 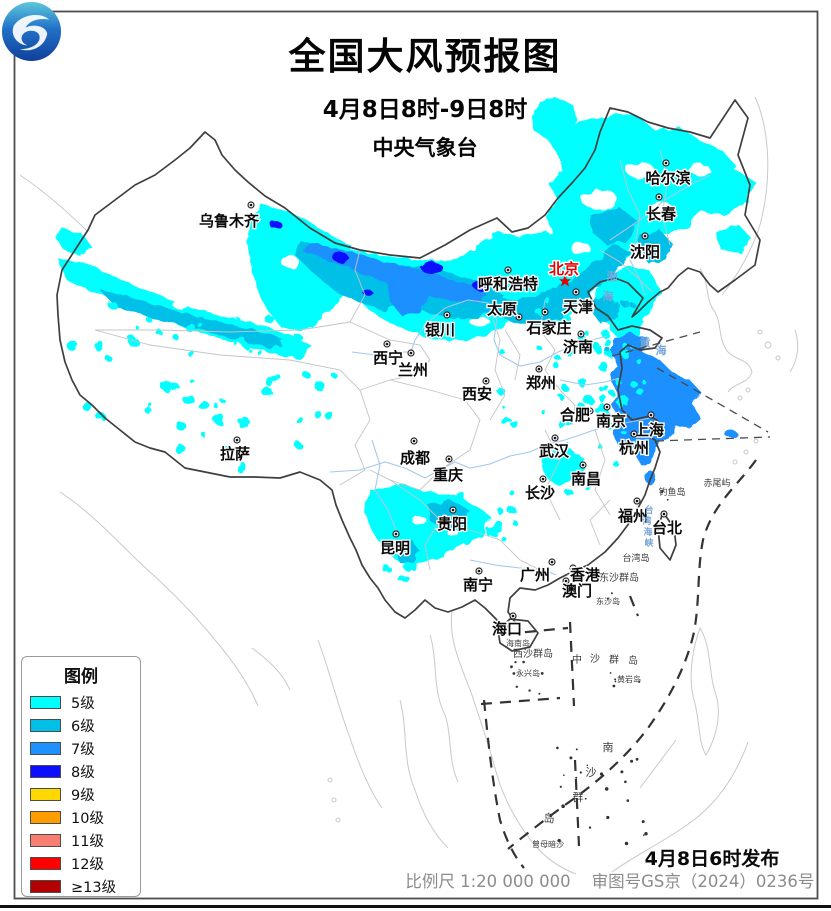 I want to click on legend-item: 11级, so click(x=85, y=841).